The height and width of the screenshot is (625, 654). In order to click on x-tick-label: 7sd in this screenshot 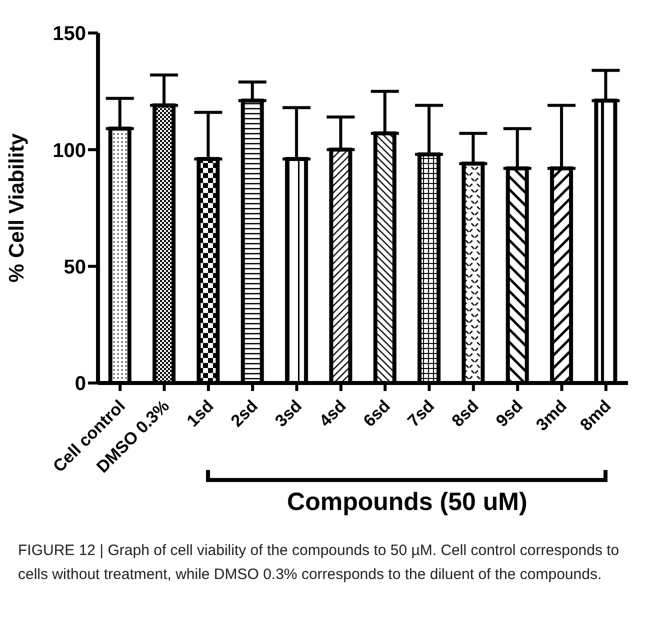, I will do `click(421, 413)`.